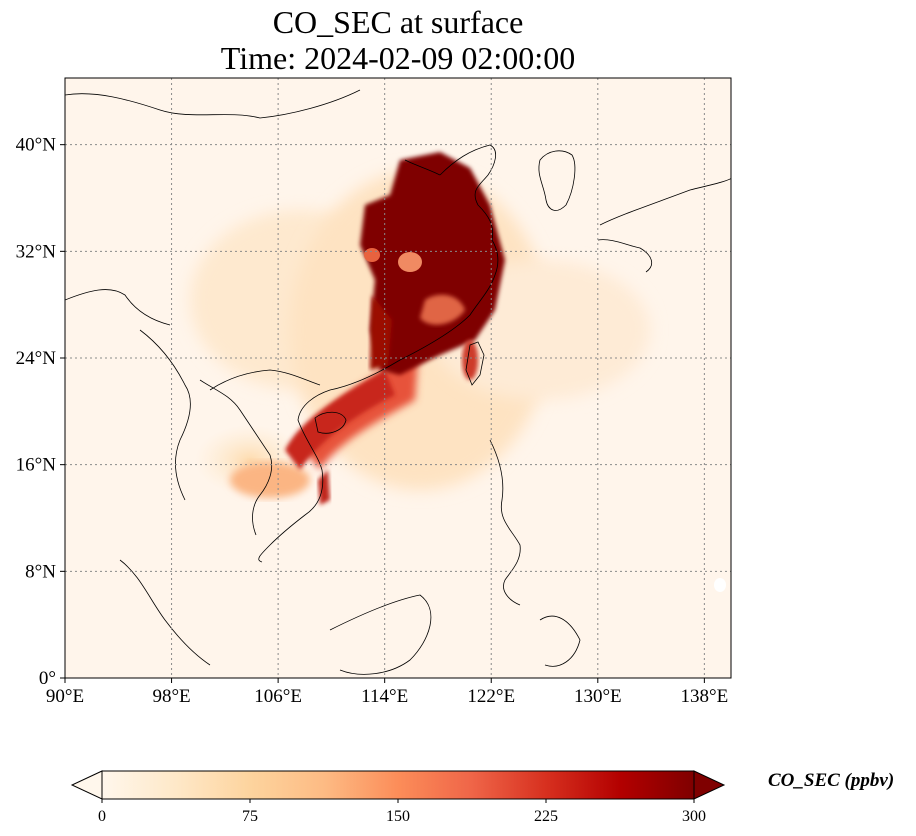 This screenshot has height=836, width=916. I want to click on korea-outline, so click(557, 180).